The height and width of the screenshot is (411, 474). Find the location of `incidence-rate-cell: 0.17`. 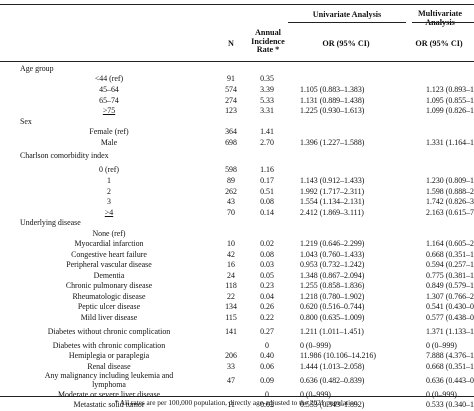

incidence-rate-cell: 0.17 is located at coordinates (267, 180).